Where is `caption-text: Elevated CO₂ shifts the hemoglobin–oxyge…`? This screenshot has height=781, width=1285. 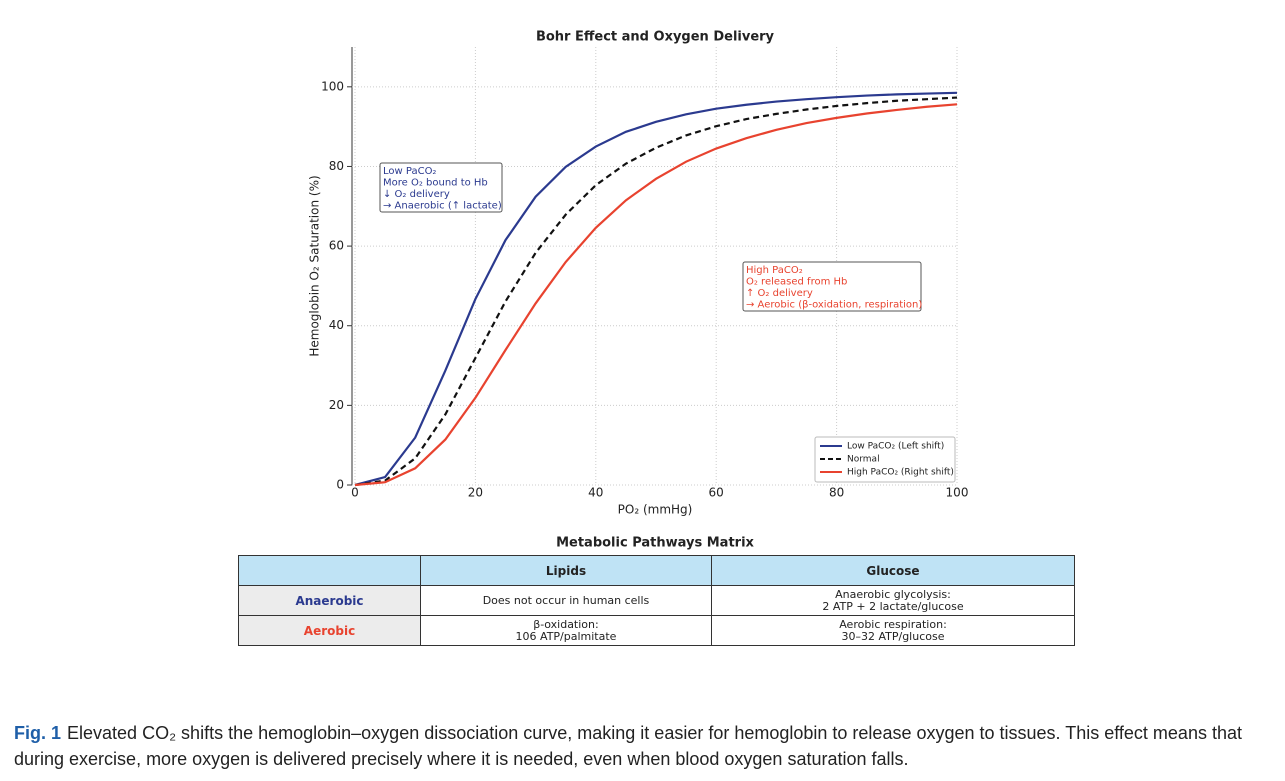 caption-text: Elevated CO₂ shifts the hemoglobin–oxyge… is located at coordinates (628, 746).